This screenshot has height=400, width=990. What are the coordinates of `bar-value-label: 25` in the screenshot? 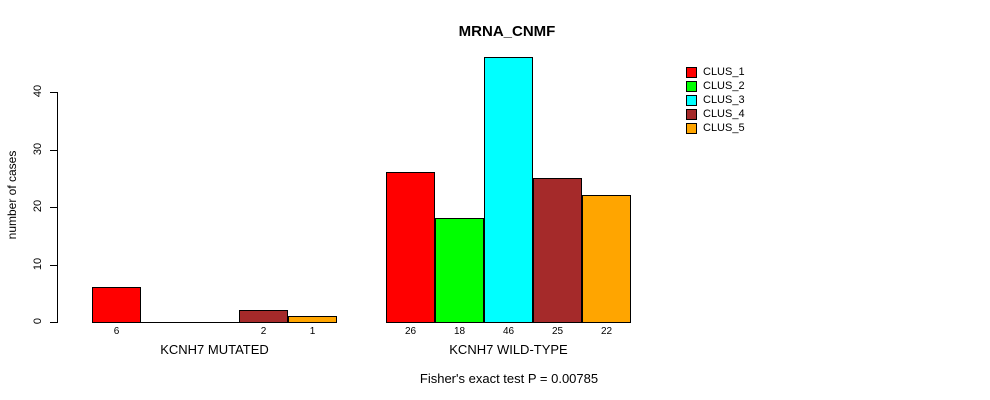 It's located at (557, 331).